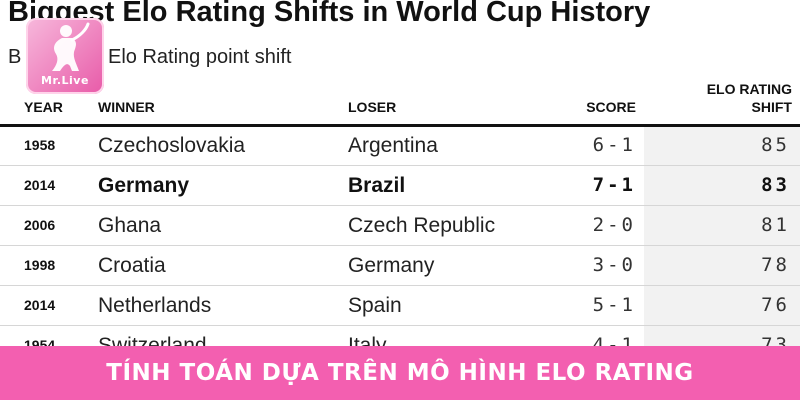  I want to click on score-cell: 5-1, so click(614, 305).